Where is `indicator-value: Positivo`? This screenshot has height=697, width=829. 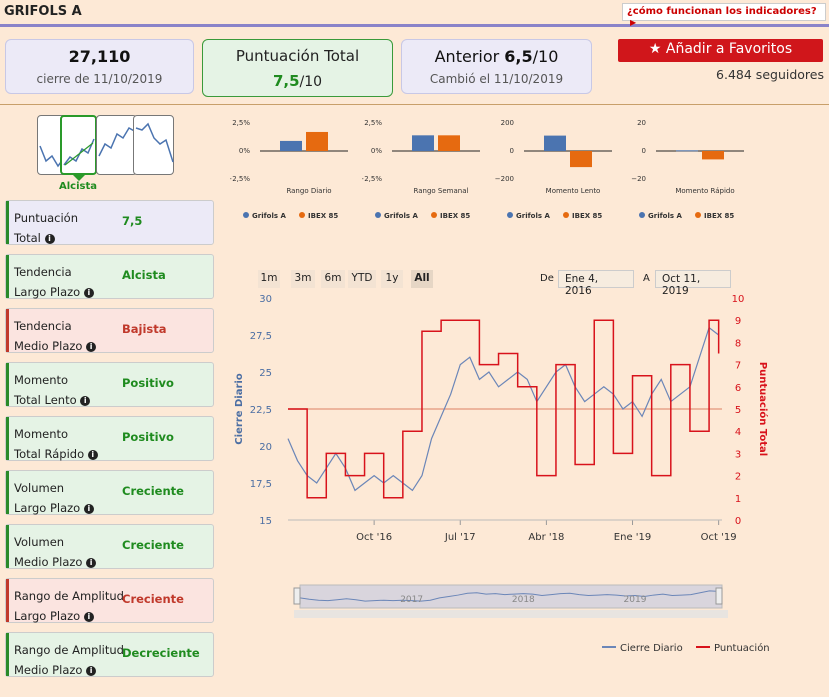
indicator-value: Positivo is located at coordinates (148, 437).